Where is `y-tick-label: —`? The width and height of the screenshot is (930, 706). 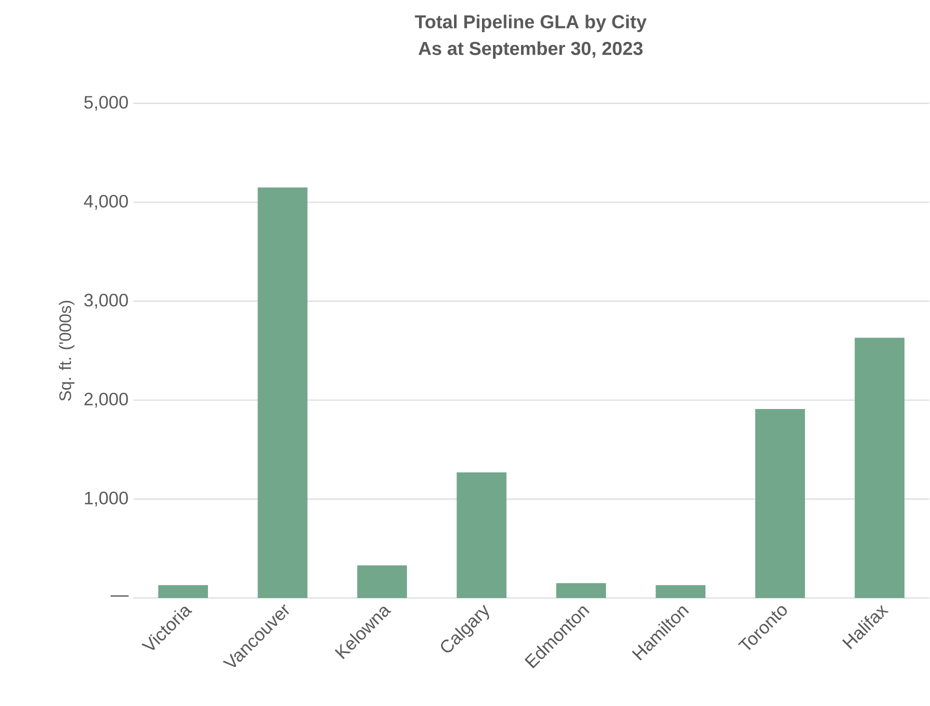
y-tick-label: — is located at coordinates (119, 596).